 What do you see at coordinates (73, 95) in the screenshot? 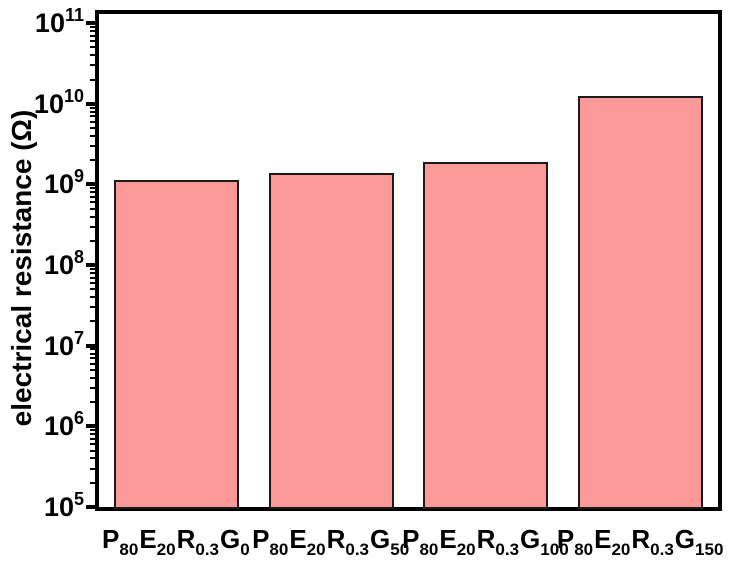
I see `y-tick-exponent: 10` at bounding box center [73, 95].